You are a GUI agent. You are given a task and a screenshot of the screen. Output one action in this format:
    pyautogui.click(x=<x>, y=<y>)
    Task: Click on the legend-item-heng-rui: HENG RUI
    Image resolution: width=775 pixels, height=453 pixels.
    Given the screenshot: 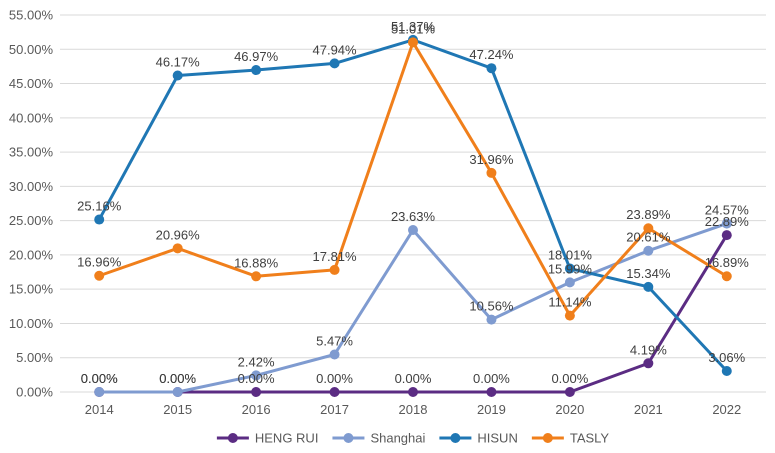 What is the action you would take?
    pyautogui.click(x=267, y=438)
    